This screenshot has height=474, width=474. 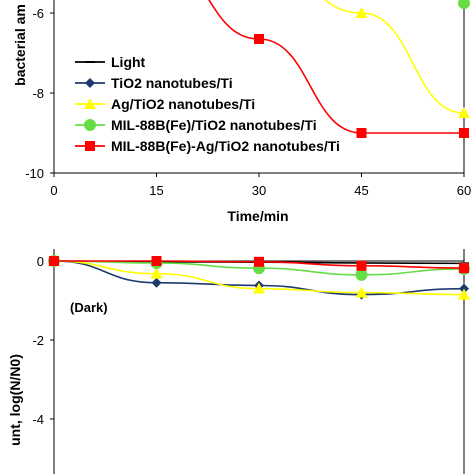 I want to click on x-tick-label: 30, so click(x=259, y=190).